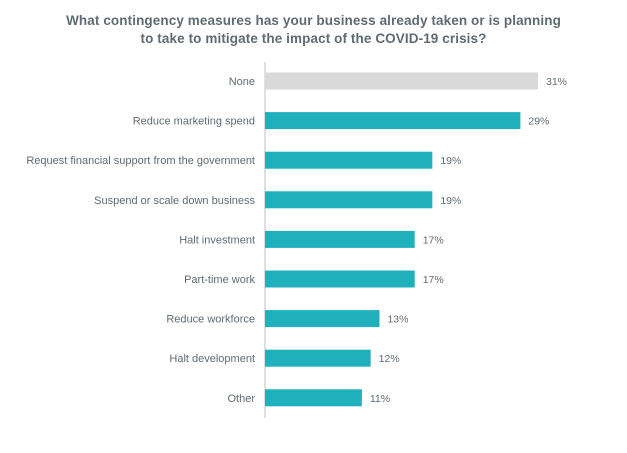 The height and width of the screenshot is (453, 627). I want to click on value-label: 31%, so click(556, 82).